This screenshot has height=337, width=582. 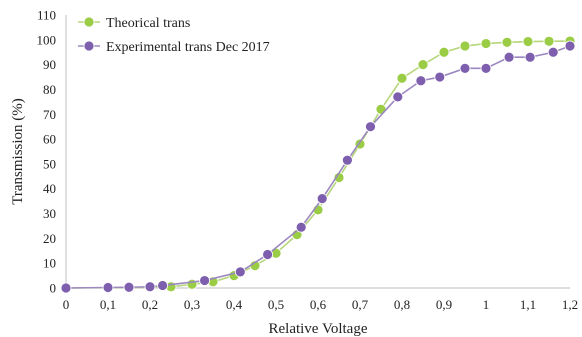 I want to click on y-tick-label: 30, so click(x=49, y=213).